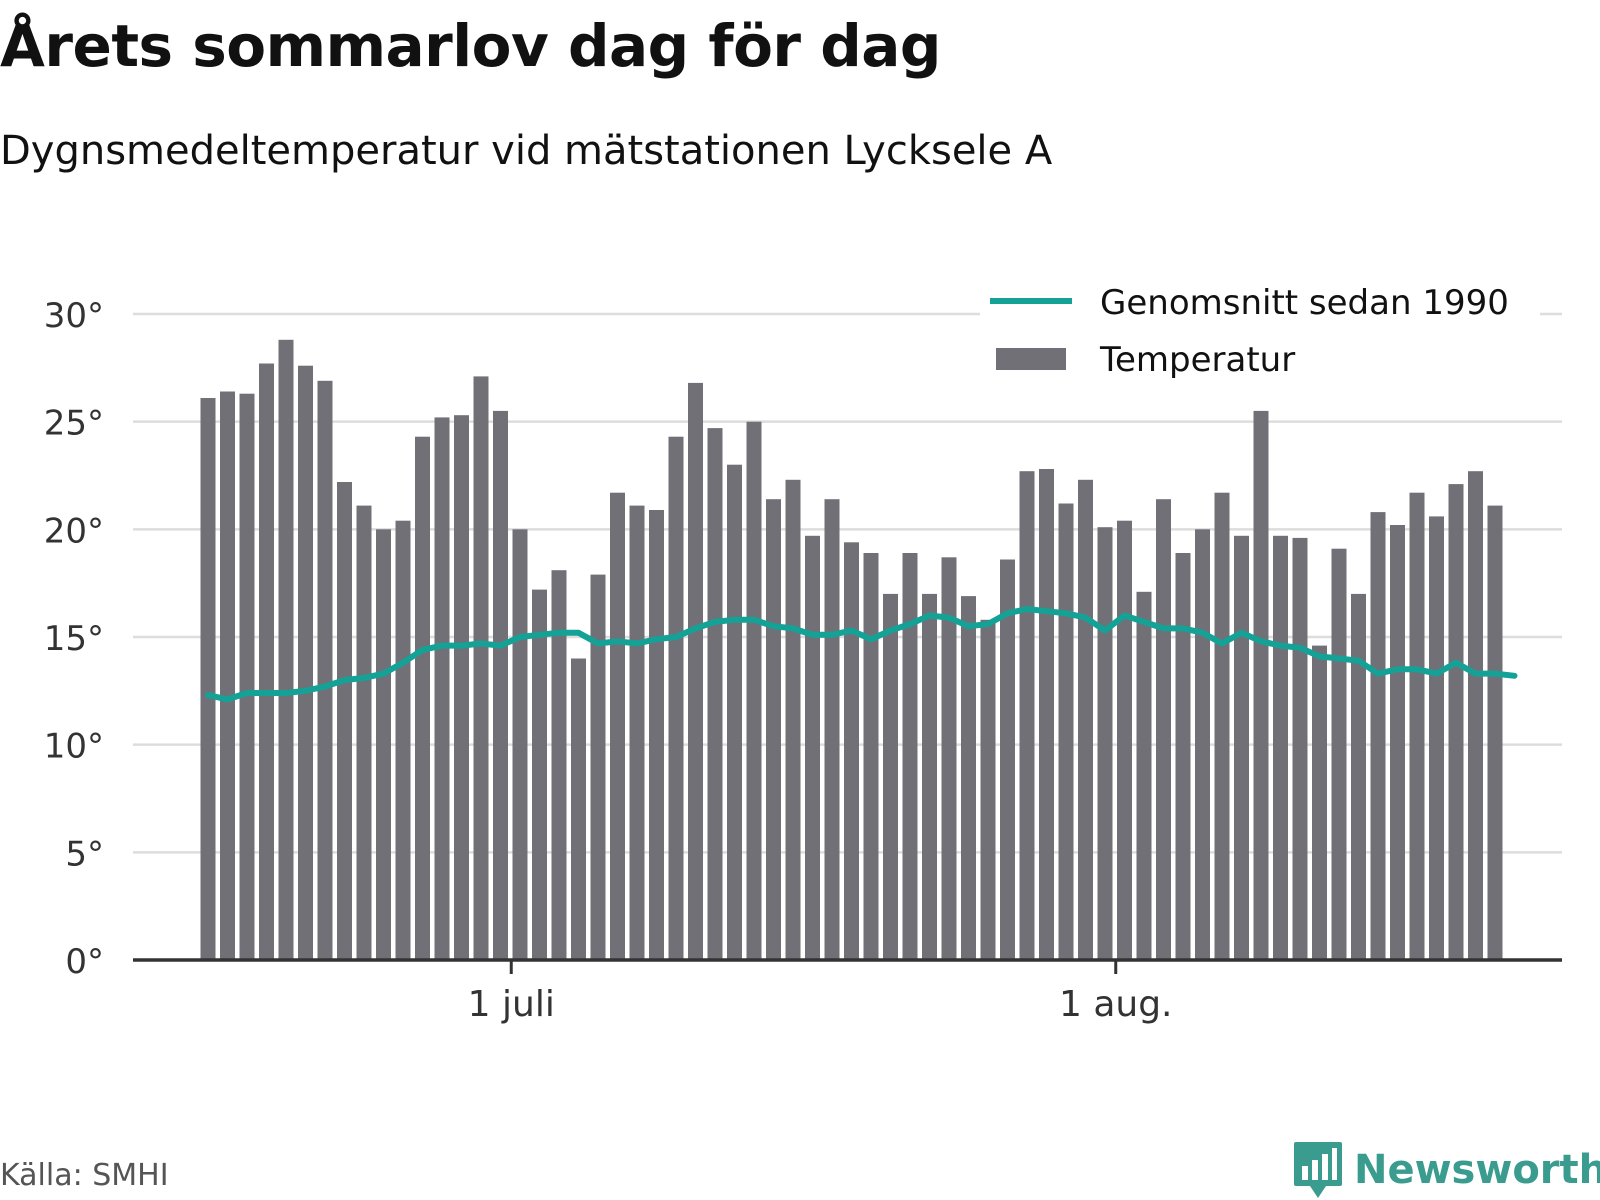  What do you see at coordinates (1318, 1170) in the screenshot?
I see `bar-chart-speech-bubble-icon` at bounding box center [1318, 1170].